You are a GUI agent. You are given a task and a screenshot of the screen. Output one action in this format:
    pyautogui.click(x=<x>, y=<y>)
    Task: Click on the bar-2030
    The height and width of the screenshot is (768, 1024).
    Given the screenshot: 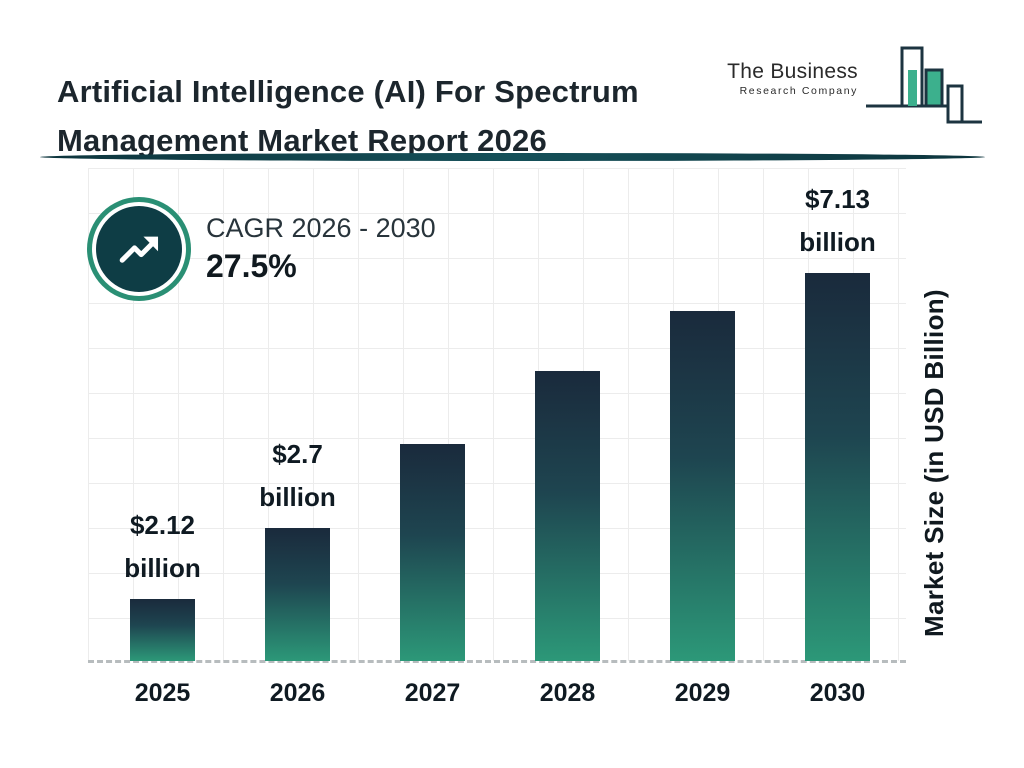 What is the action you would take?
    pyautogui.click(x=837, y=467)
    